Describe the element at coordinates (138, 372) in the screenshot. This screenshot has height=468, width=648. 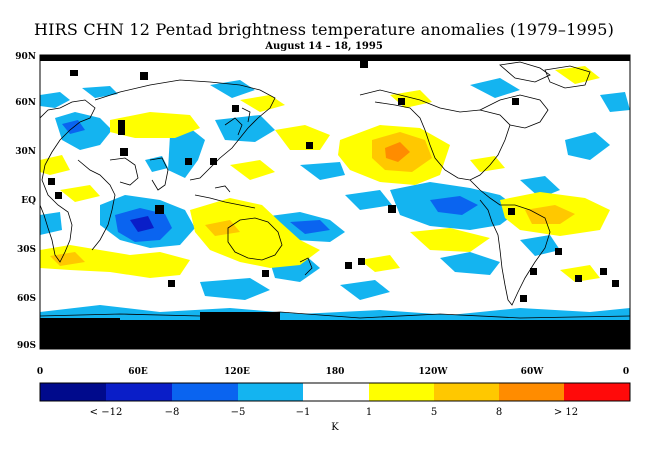
I see `lon-tick-label: 60E` at that location.